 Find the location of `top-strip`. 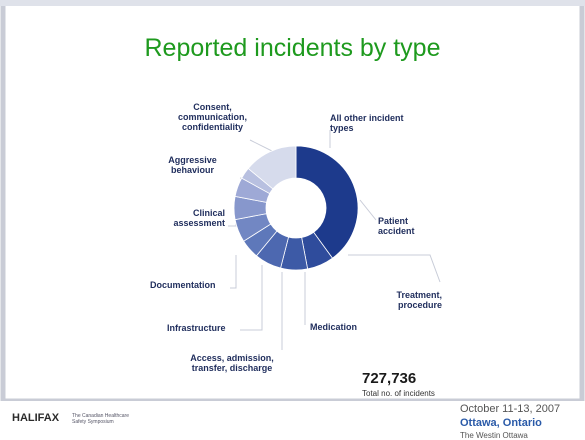

top-strip is located at coordinates (292, 3).